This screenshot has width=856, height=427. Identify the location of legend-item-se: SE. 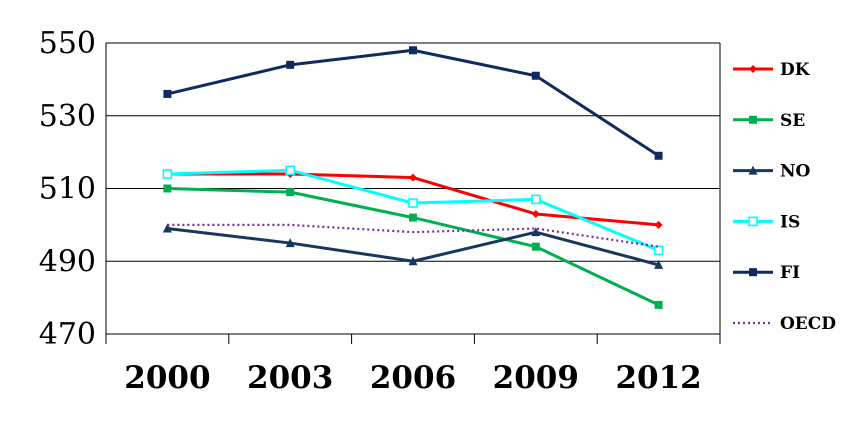
(769, 121).